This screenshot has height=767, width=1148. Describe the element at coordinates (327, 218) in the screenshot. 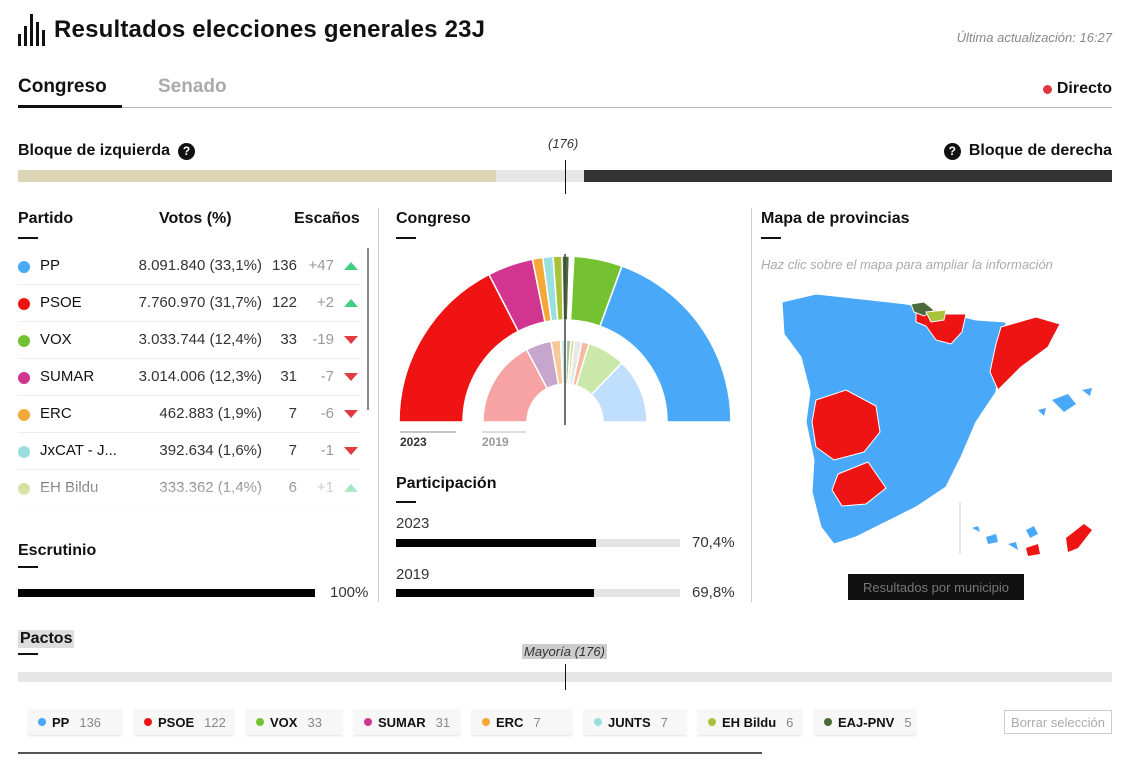

I see `header-escanos: Escaños` at that location.